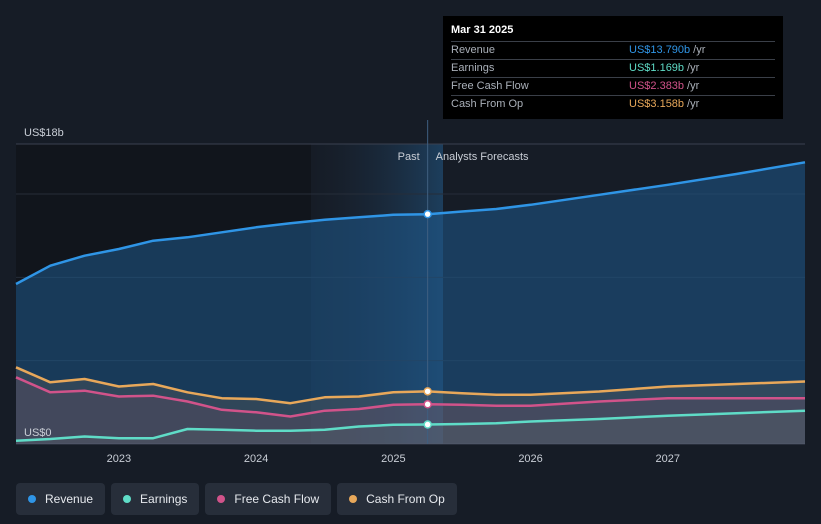 The height and width of the screenshot is (524, 821). What do you see at coordinates (487, 104) in the screenshot?
I see `tooltip-label: Cash From Op` at bounding box center [487, 104].